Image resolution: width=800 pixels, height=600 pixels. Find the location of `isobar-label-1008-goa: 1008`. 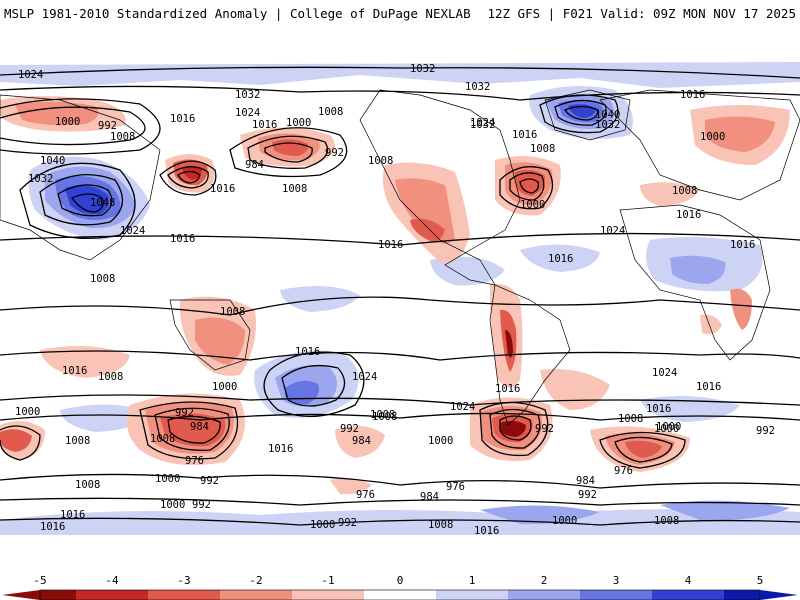

isobar-label-1008-goa: 1008 is located at coordinates (330, 112).